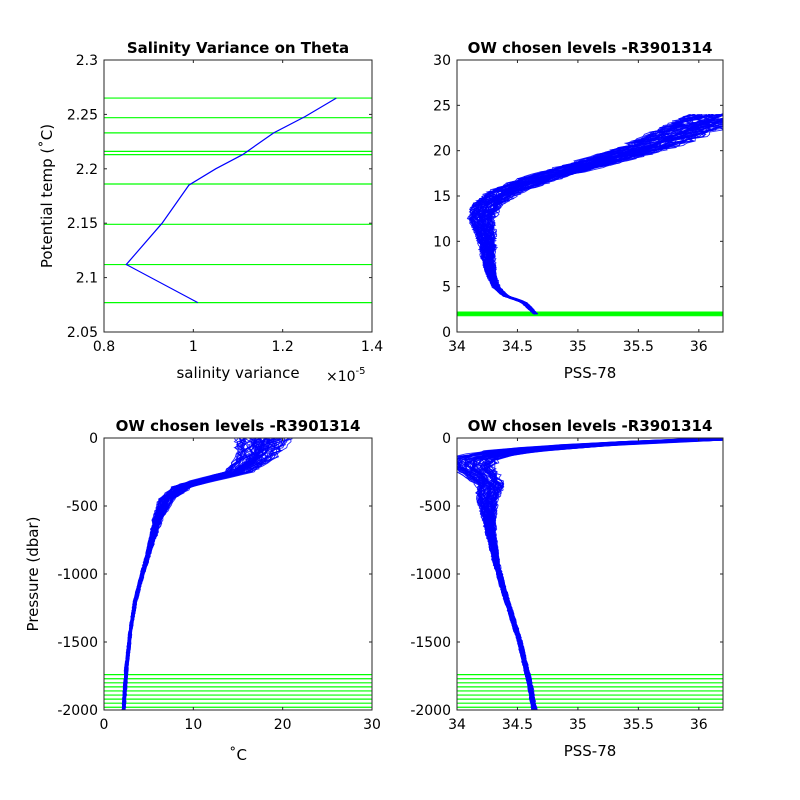 The height and width of the screenshot is (800, 800). What do you see at coordinates (193, 725) in the screenshot?
I see `x-tick-label: 10` at bounding box center [193, 725].